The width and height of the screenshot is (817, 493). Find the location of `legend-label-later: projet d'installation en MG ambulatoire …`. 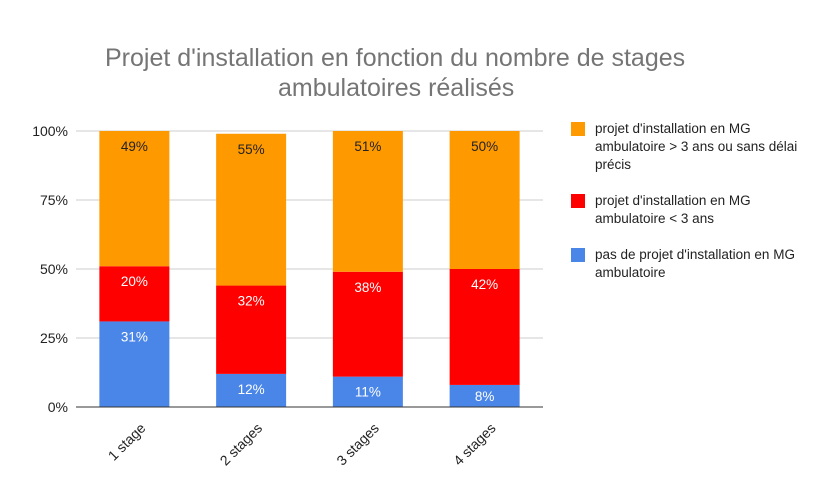

legend-label-later: projet d'installation en MG ambulatoire … is located at coordinates (696, 146).